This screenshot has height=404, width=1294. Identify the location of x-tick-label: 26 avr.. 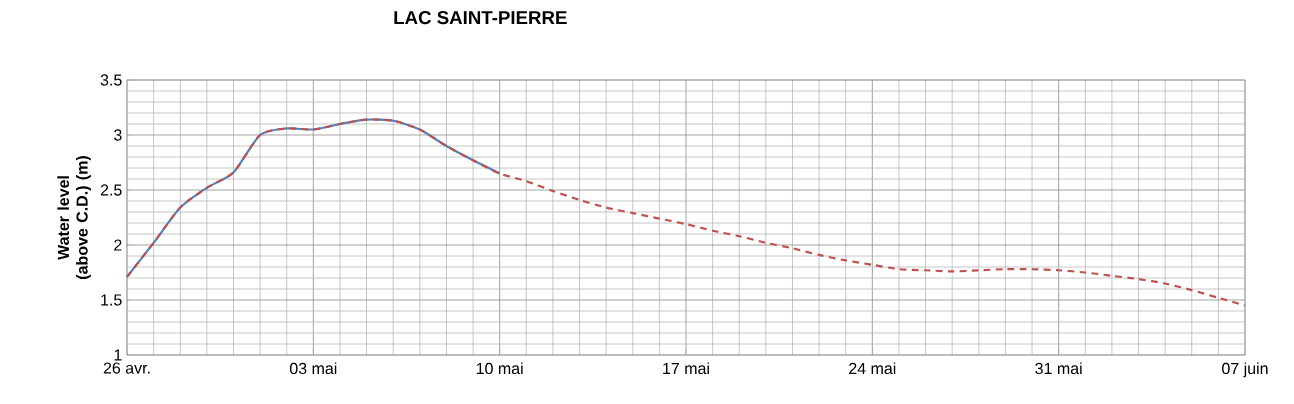
(126, 368).